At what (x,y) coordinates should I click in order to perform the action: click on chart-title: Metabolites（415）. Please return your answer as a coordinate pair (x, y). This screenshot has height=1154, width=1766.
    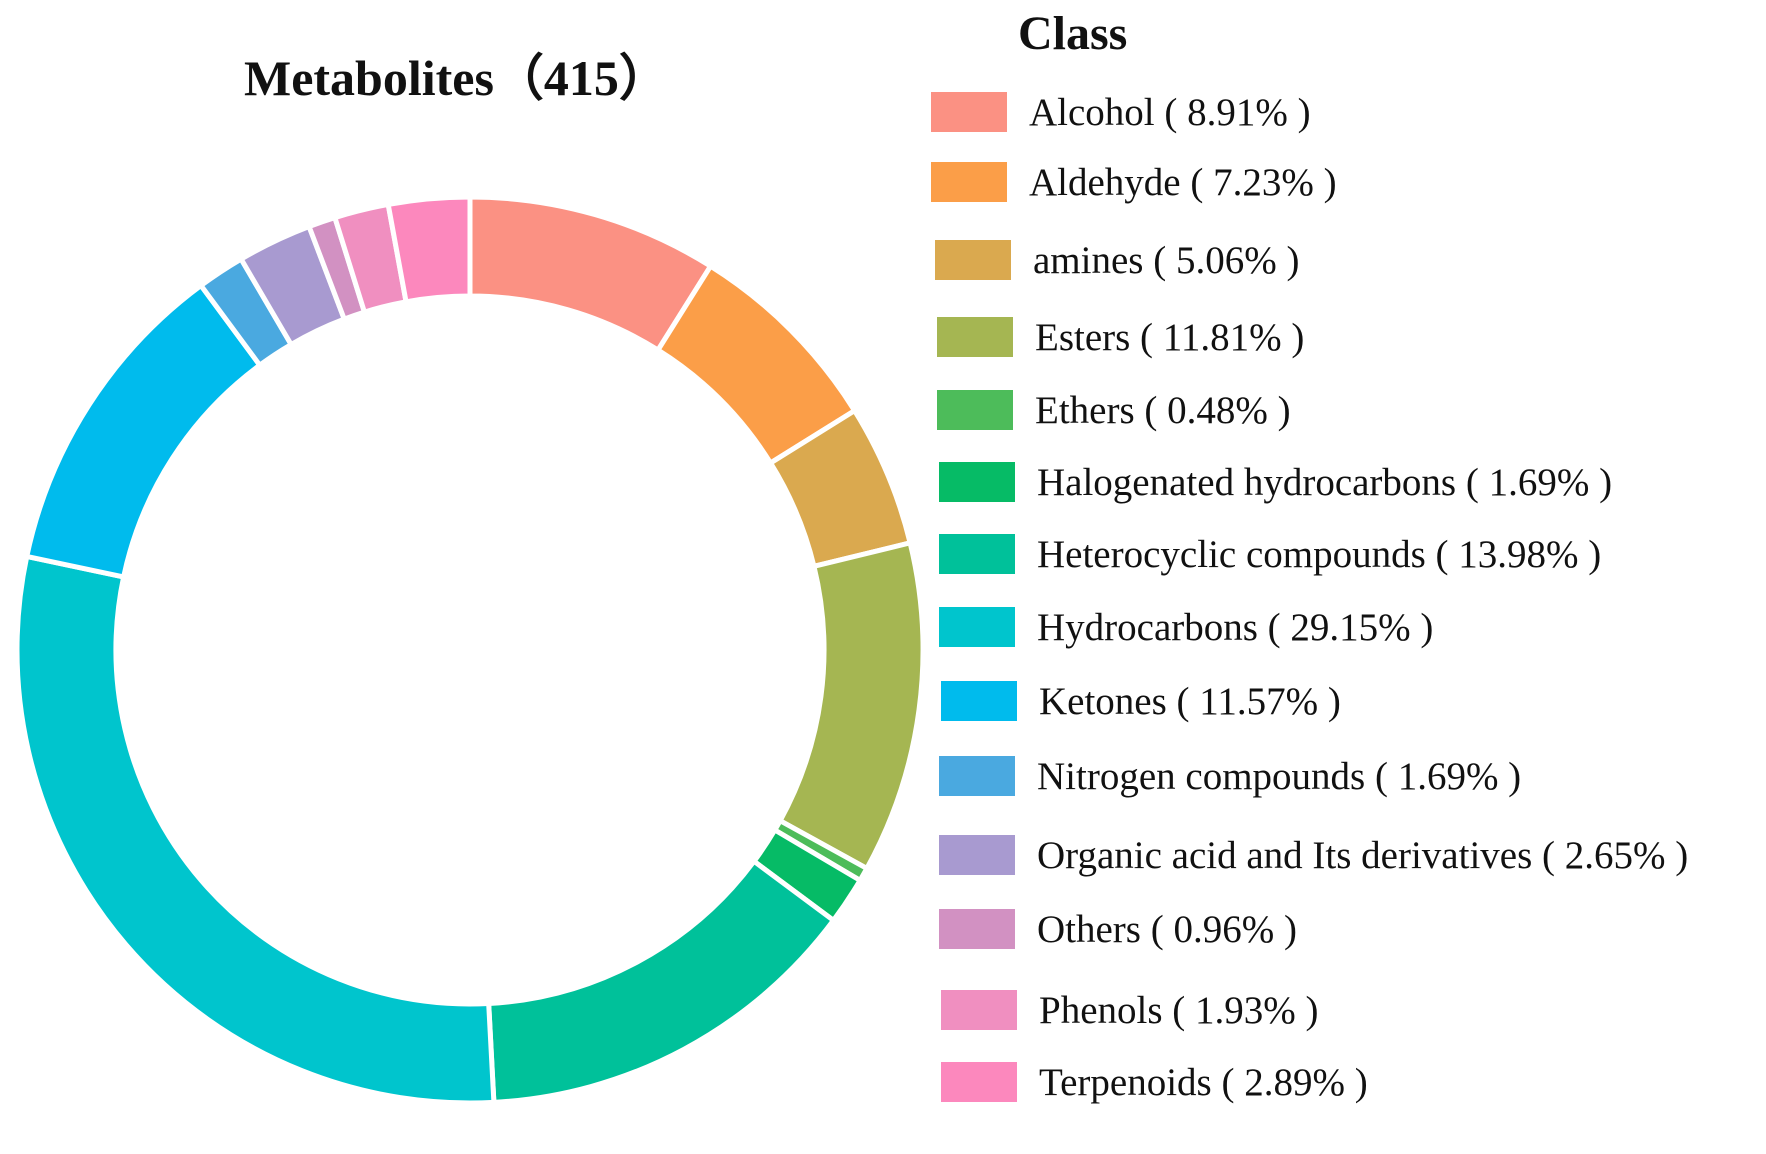
    Looking at the image, I should click on (456, 78).